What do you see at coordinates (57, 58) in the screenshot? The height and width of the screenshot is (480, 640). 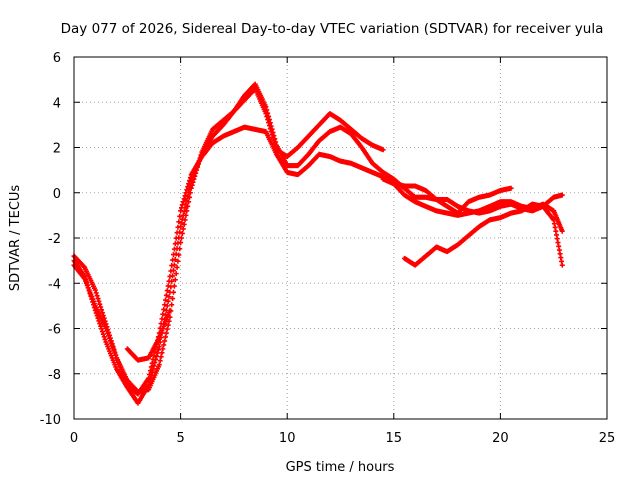 I see `y-tick-label: 6` at bounding box center [57, 58].